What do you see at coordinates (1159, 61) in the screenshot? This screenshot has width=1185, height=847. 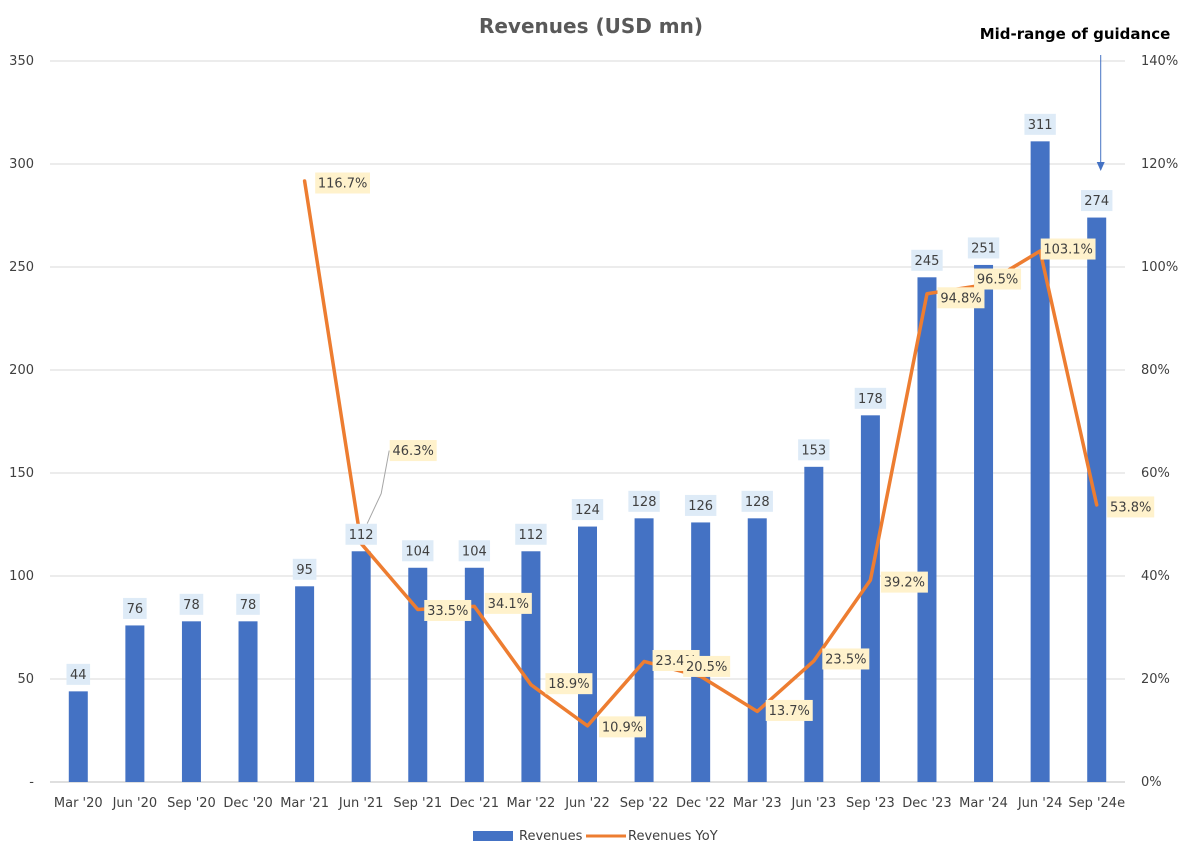 I see `y-right-tick-label: 140%` at bounding box center [1159, 61].